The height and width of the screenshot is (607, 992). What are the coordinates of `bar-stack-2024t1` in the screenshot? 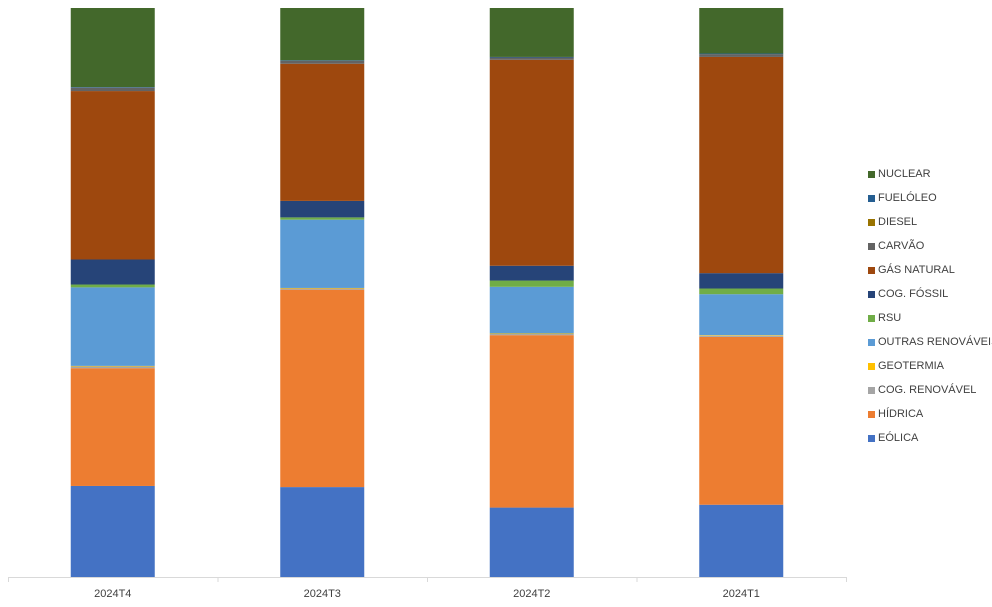 It's located at (741, 292).